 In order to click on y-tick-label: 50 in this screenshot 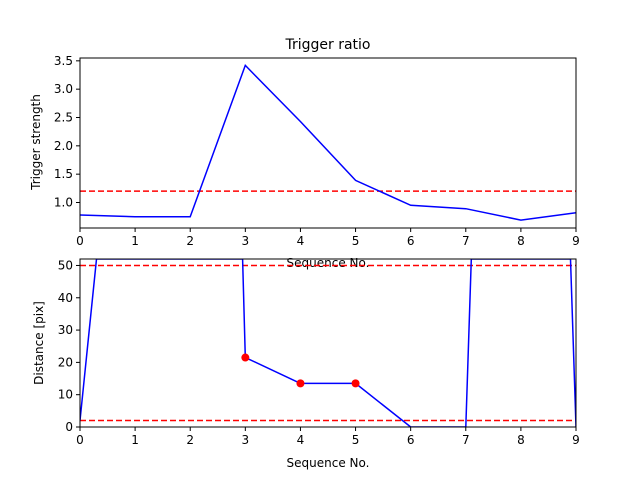, I will do `click(65, 265)`.